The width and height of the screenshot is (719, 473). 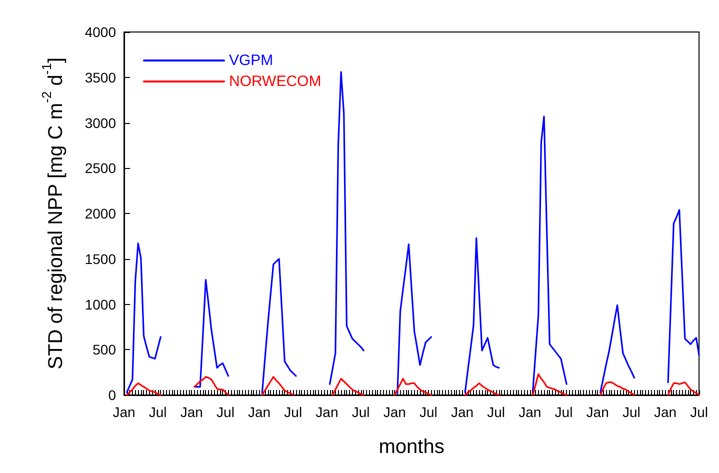 What do you see at coordinates (100, 304) in the screenshot?
I see `y-tick-label: 1000` at bounding box center [100, 304].